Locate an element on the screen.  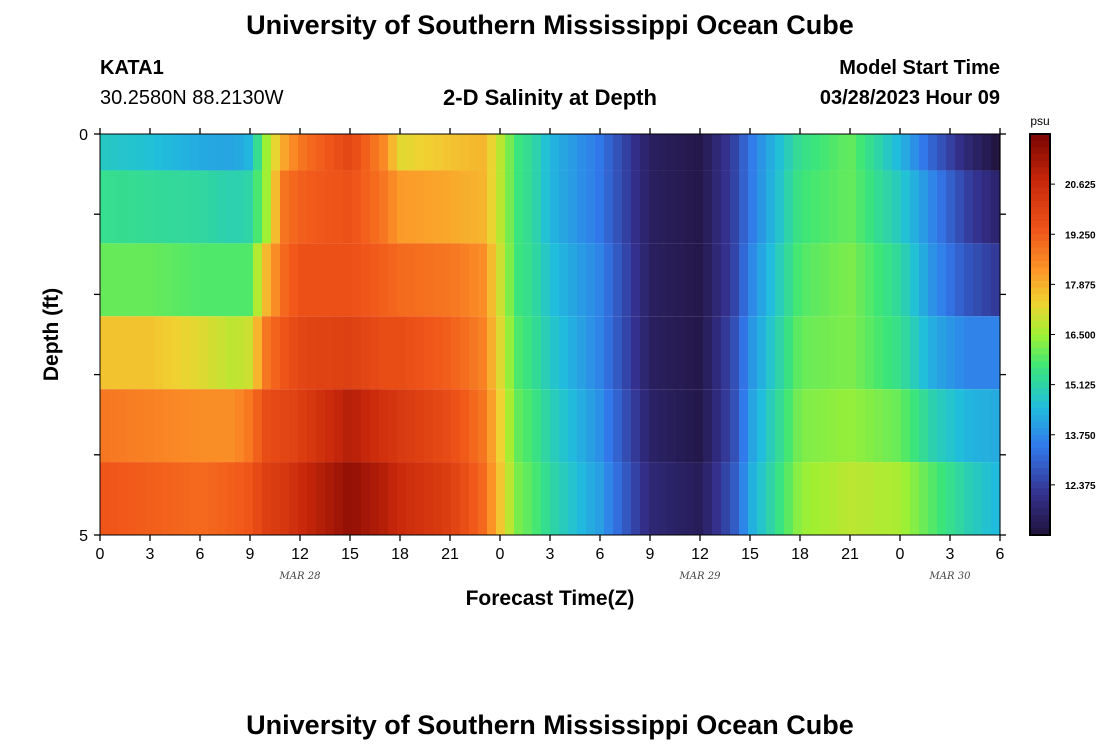
x-date-label: MAR 30 is located at coordinates (950, 576).